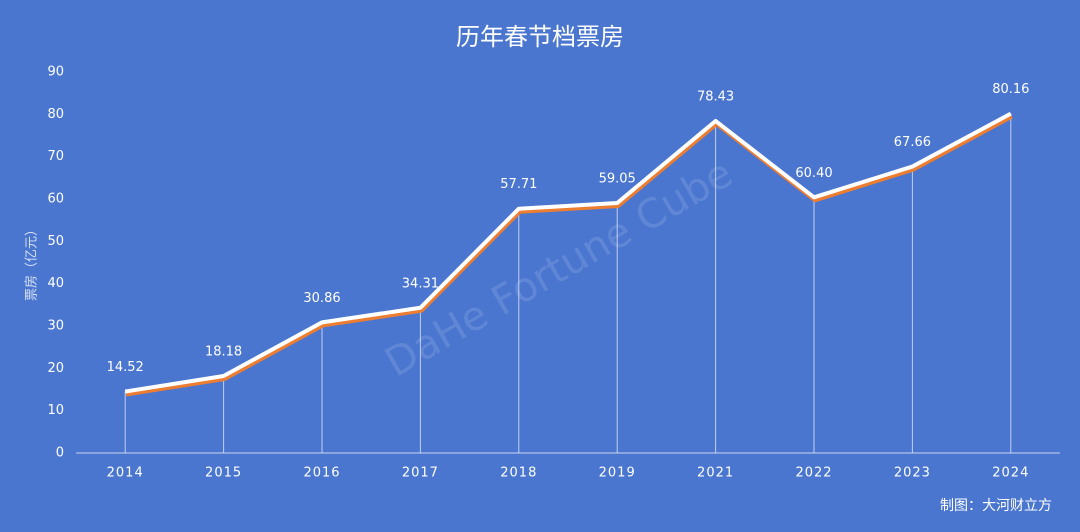 The image size is (1080, 532). I want to click on x-tick-label: 2015, so click(223, 473).